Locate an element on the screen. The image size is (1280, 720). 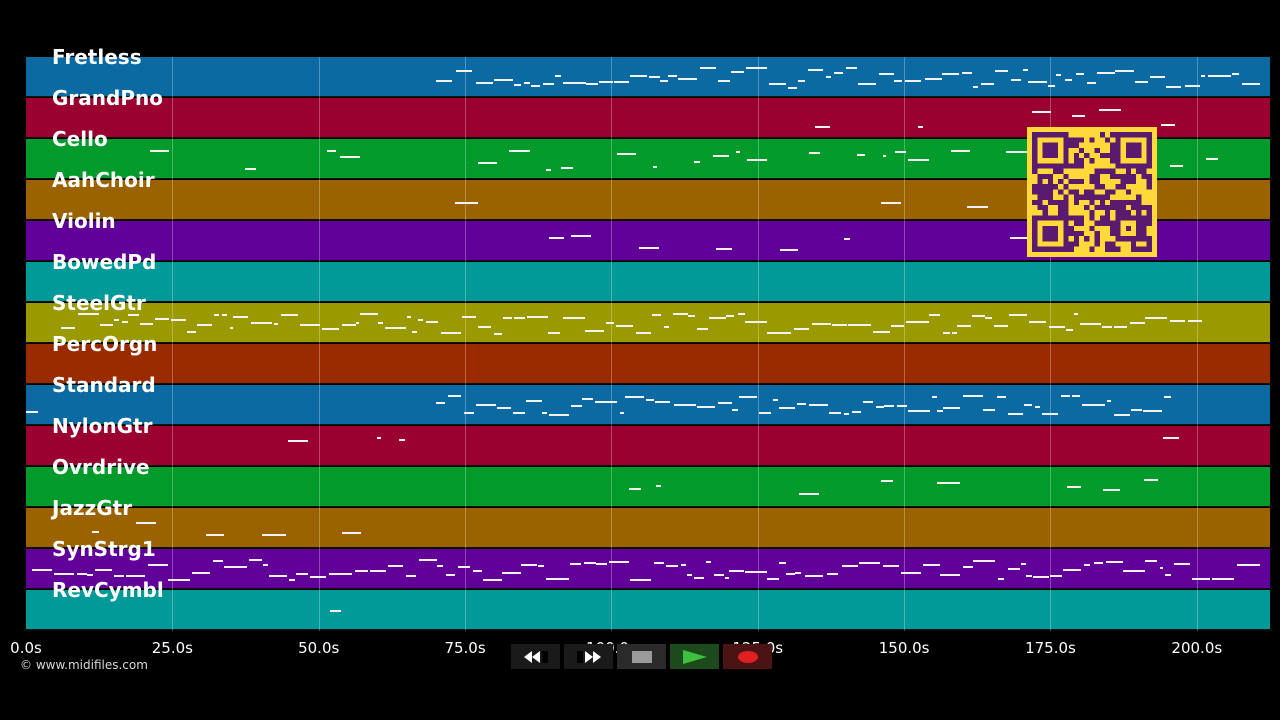
transport-controls is located at coordinates (641, 656).